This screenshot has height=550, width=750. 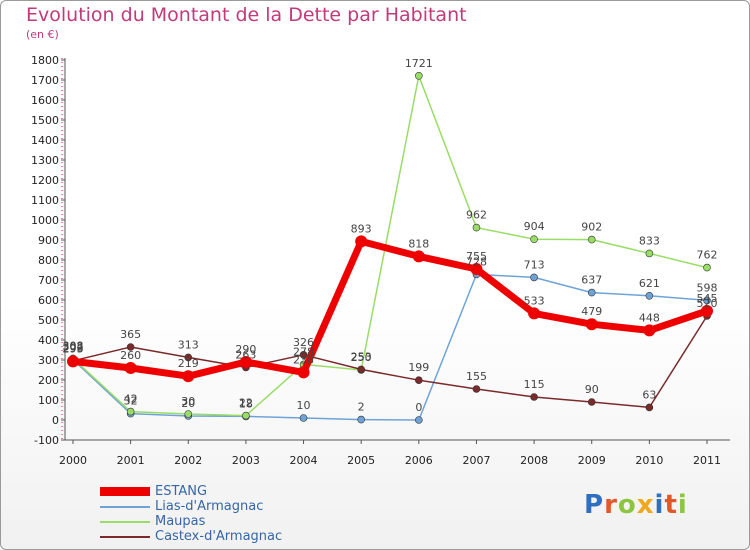 What do you see at coordinates (45, 80) in the screenshot?
I see `y-tick-label: 1700` at bounding box center [45, 80].